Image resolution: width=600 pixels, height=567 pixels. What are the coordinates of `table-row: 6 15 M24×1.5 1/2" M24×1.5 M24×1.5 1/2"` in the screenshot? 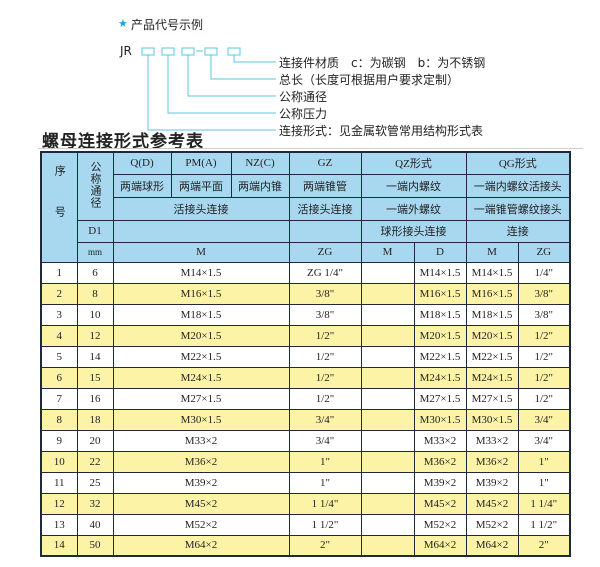 It's located at (305, 377).